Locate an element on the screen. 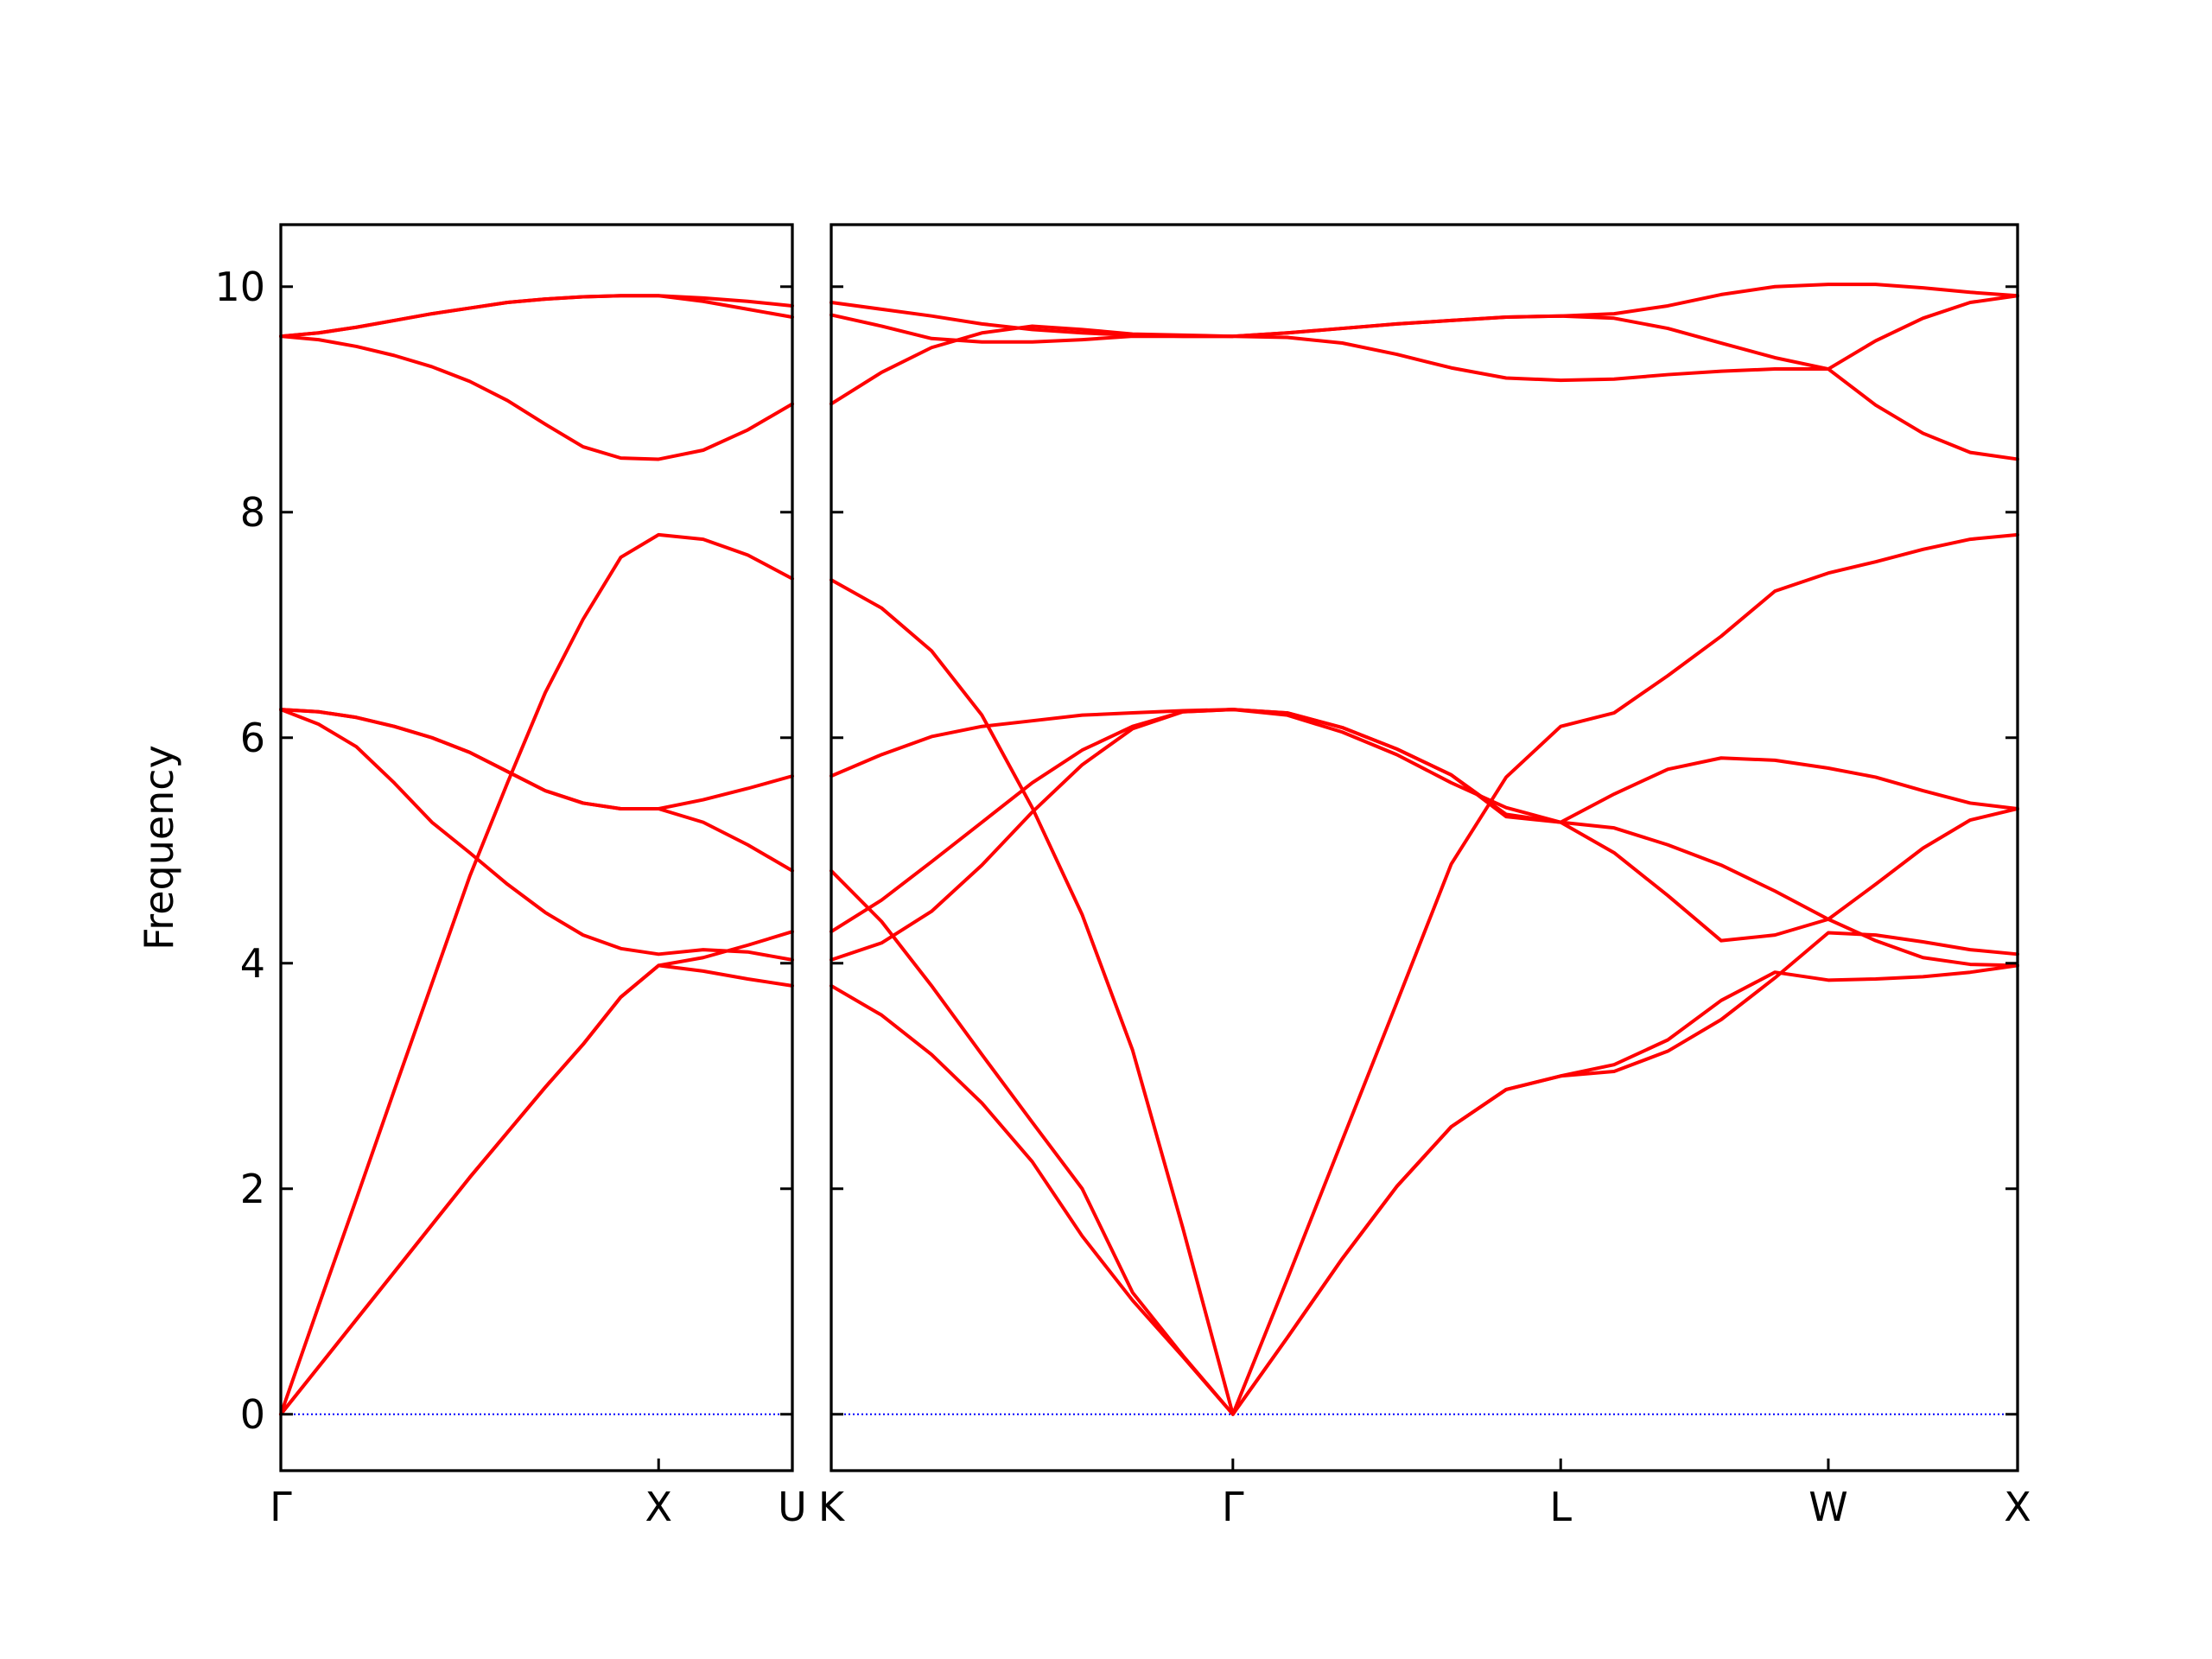  y-tick-label: 4 is located at coordinates (252, 963).